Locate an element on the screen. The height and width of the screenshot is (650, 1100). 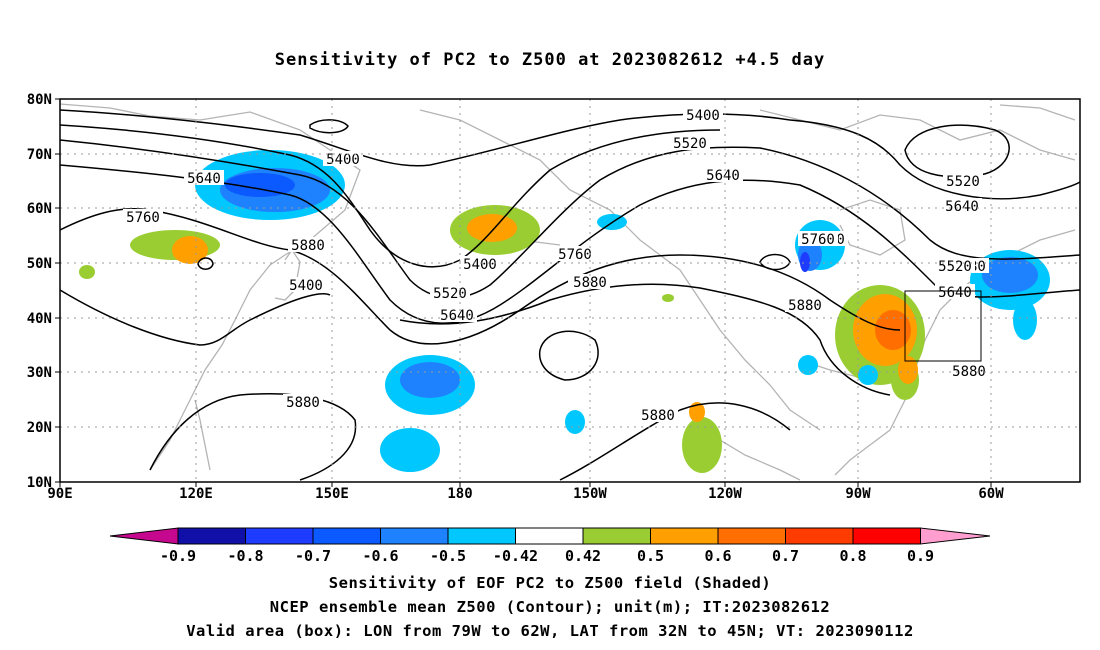
contour-5400-b is located at coordinates (390, 196).